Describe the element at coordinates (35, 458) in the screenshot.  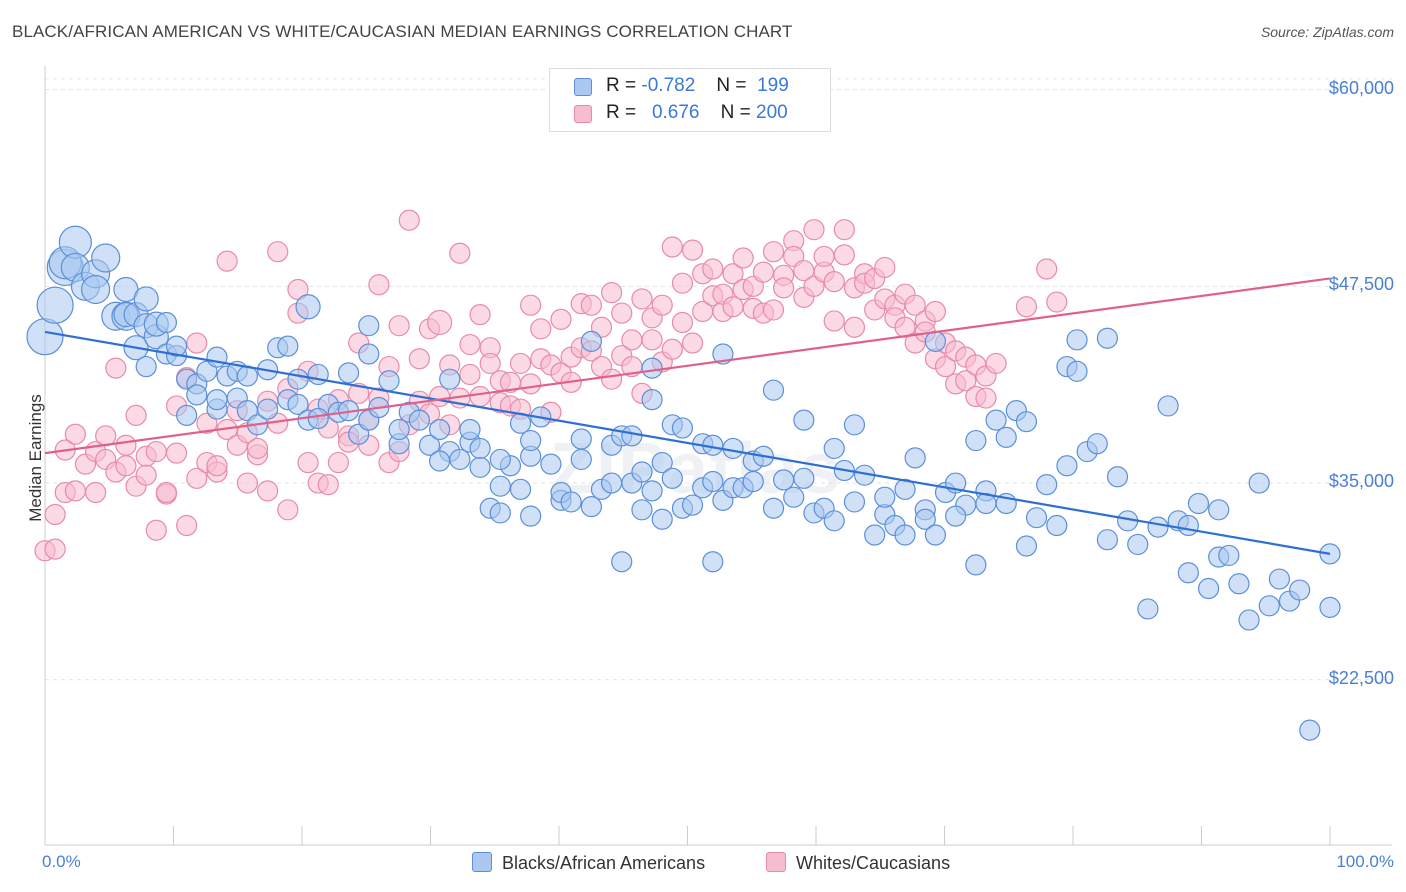
I see `y-axis-label: Median Earnings` at that location.